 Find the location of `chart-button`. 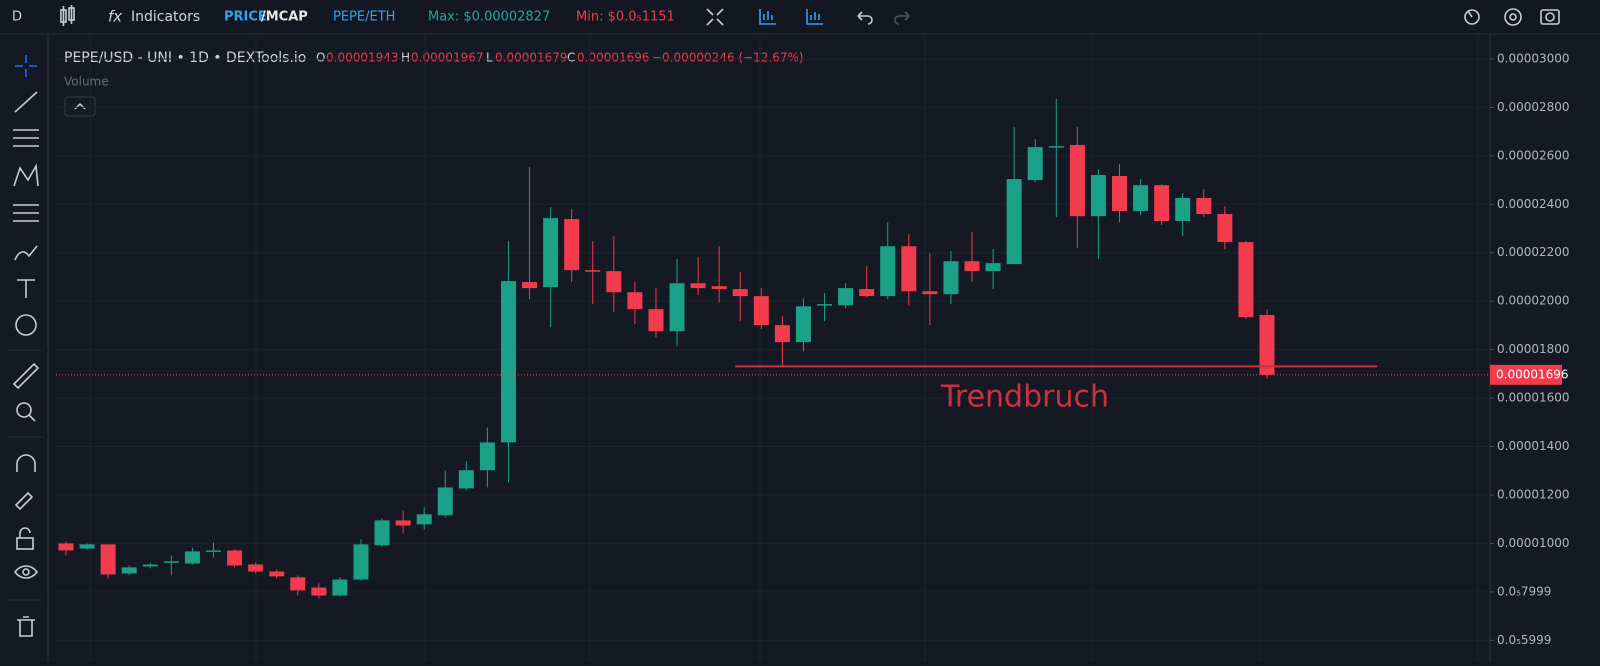

chart-button is located at coordinates (767, 17).